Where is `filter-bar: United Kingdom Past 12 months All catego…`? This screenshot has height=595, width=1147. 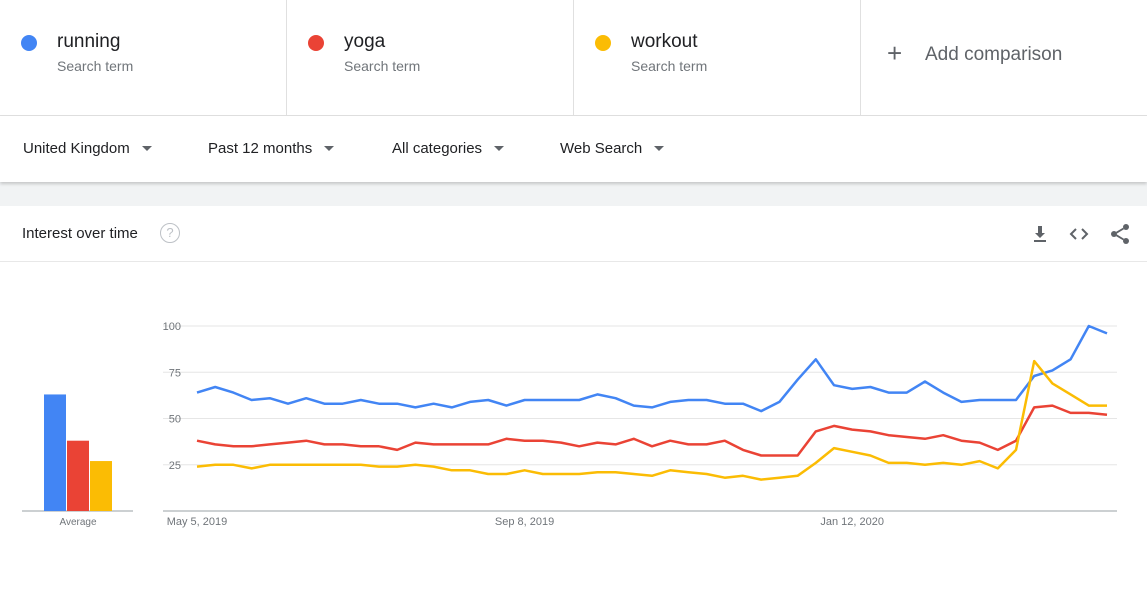 filter-bar: United Kingdom Past 12 months All catego… is located at coordinates (573, 149).